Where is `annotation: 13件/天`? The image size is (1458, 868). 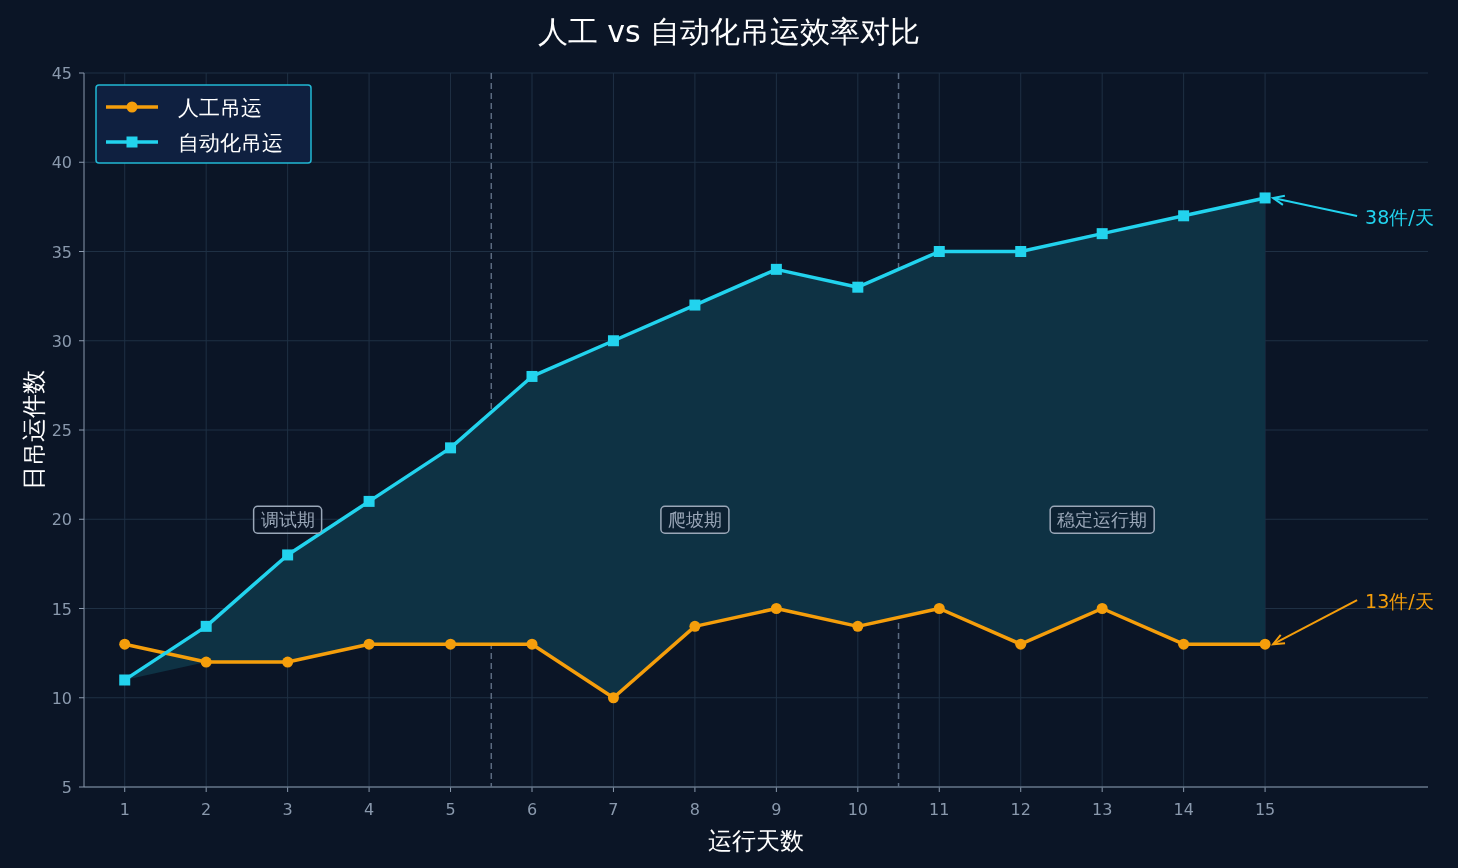
annotation: 13件/天 is located at coordinates (1399, 601).